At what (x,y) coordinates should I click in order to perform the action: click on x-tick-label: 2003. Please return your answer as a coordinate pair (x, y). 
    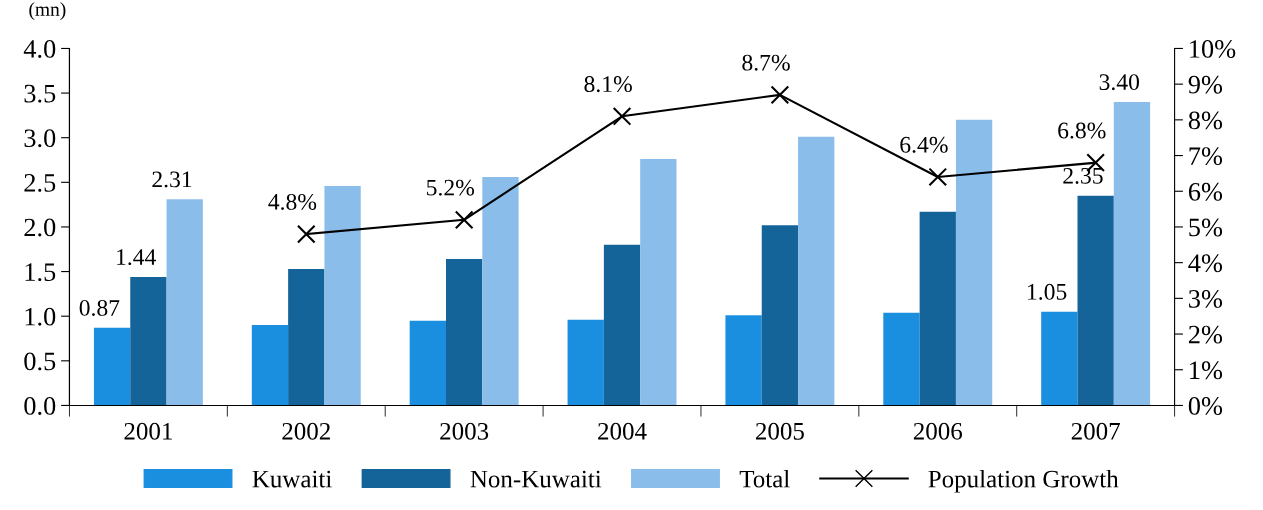
    Looking at the image, I should click on (464, 431).